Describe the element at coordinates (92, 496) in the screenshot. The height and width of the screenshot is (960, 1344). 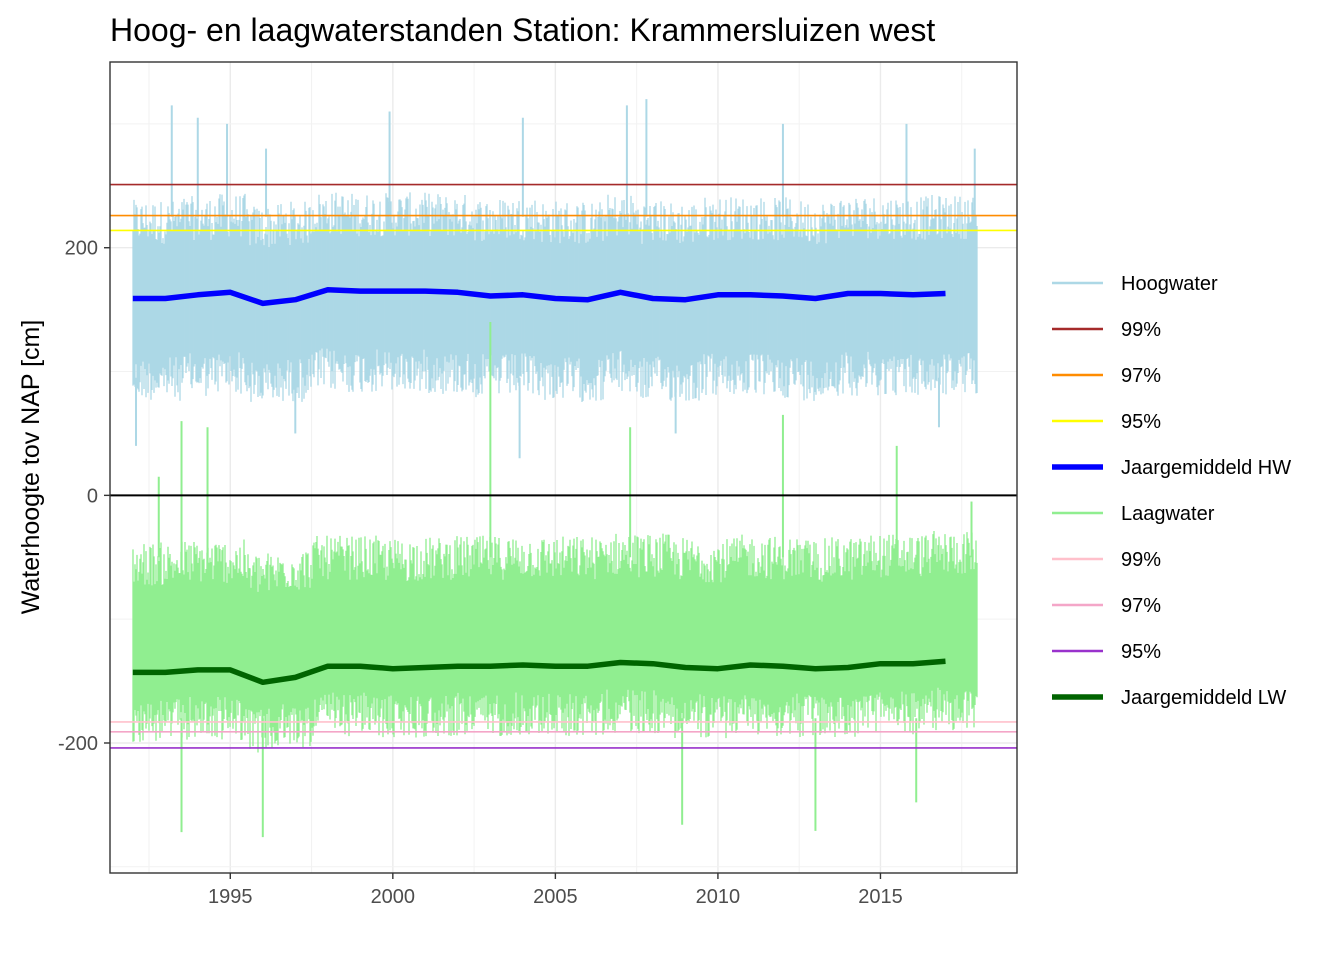
I see `y-tick-label: 0` at that location.